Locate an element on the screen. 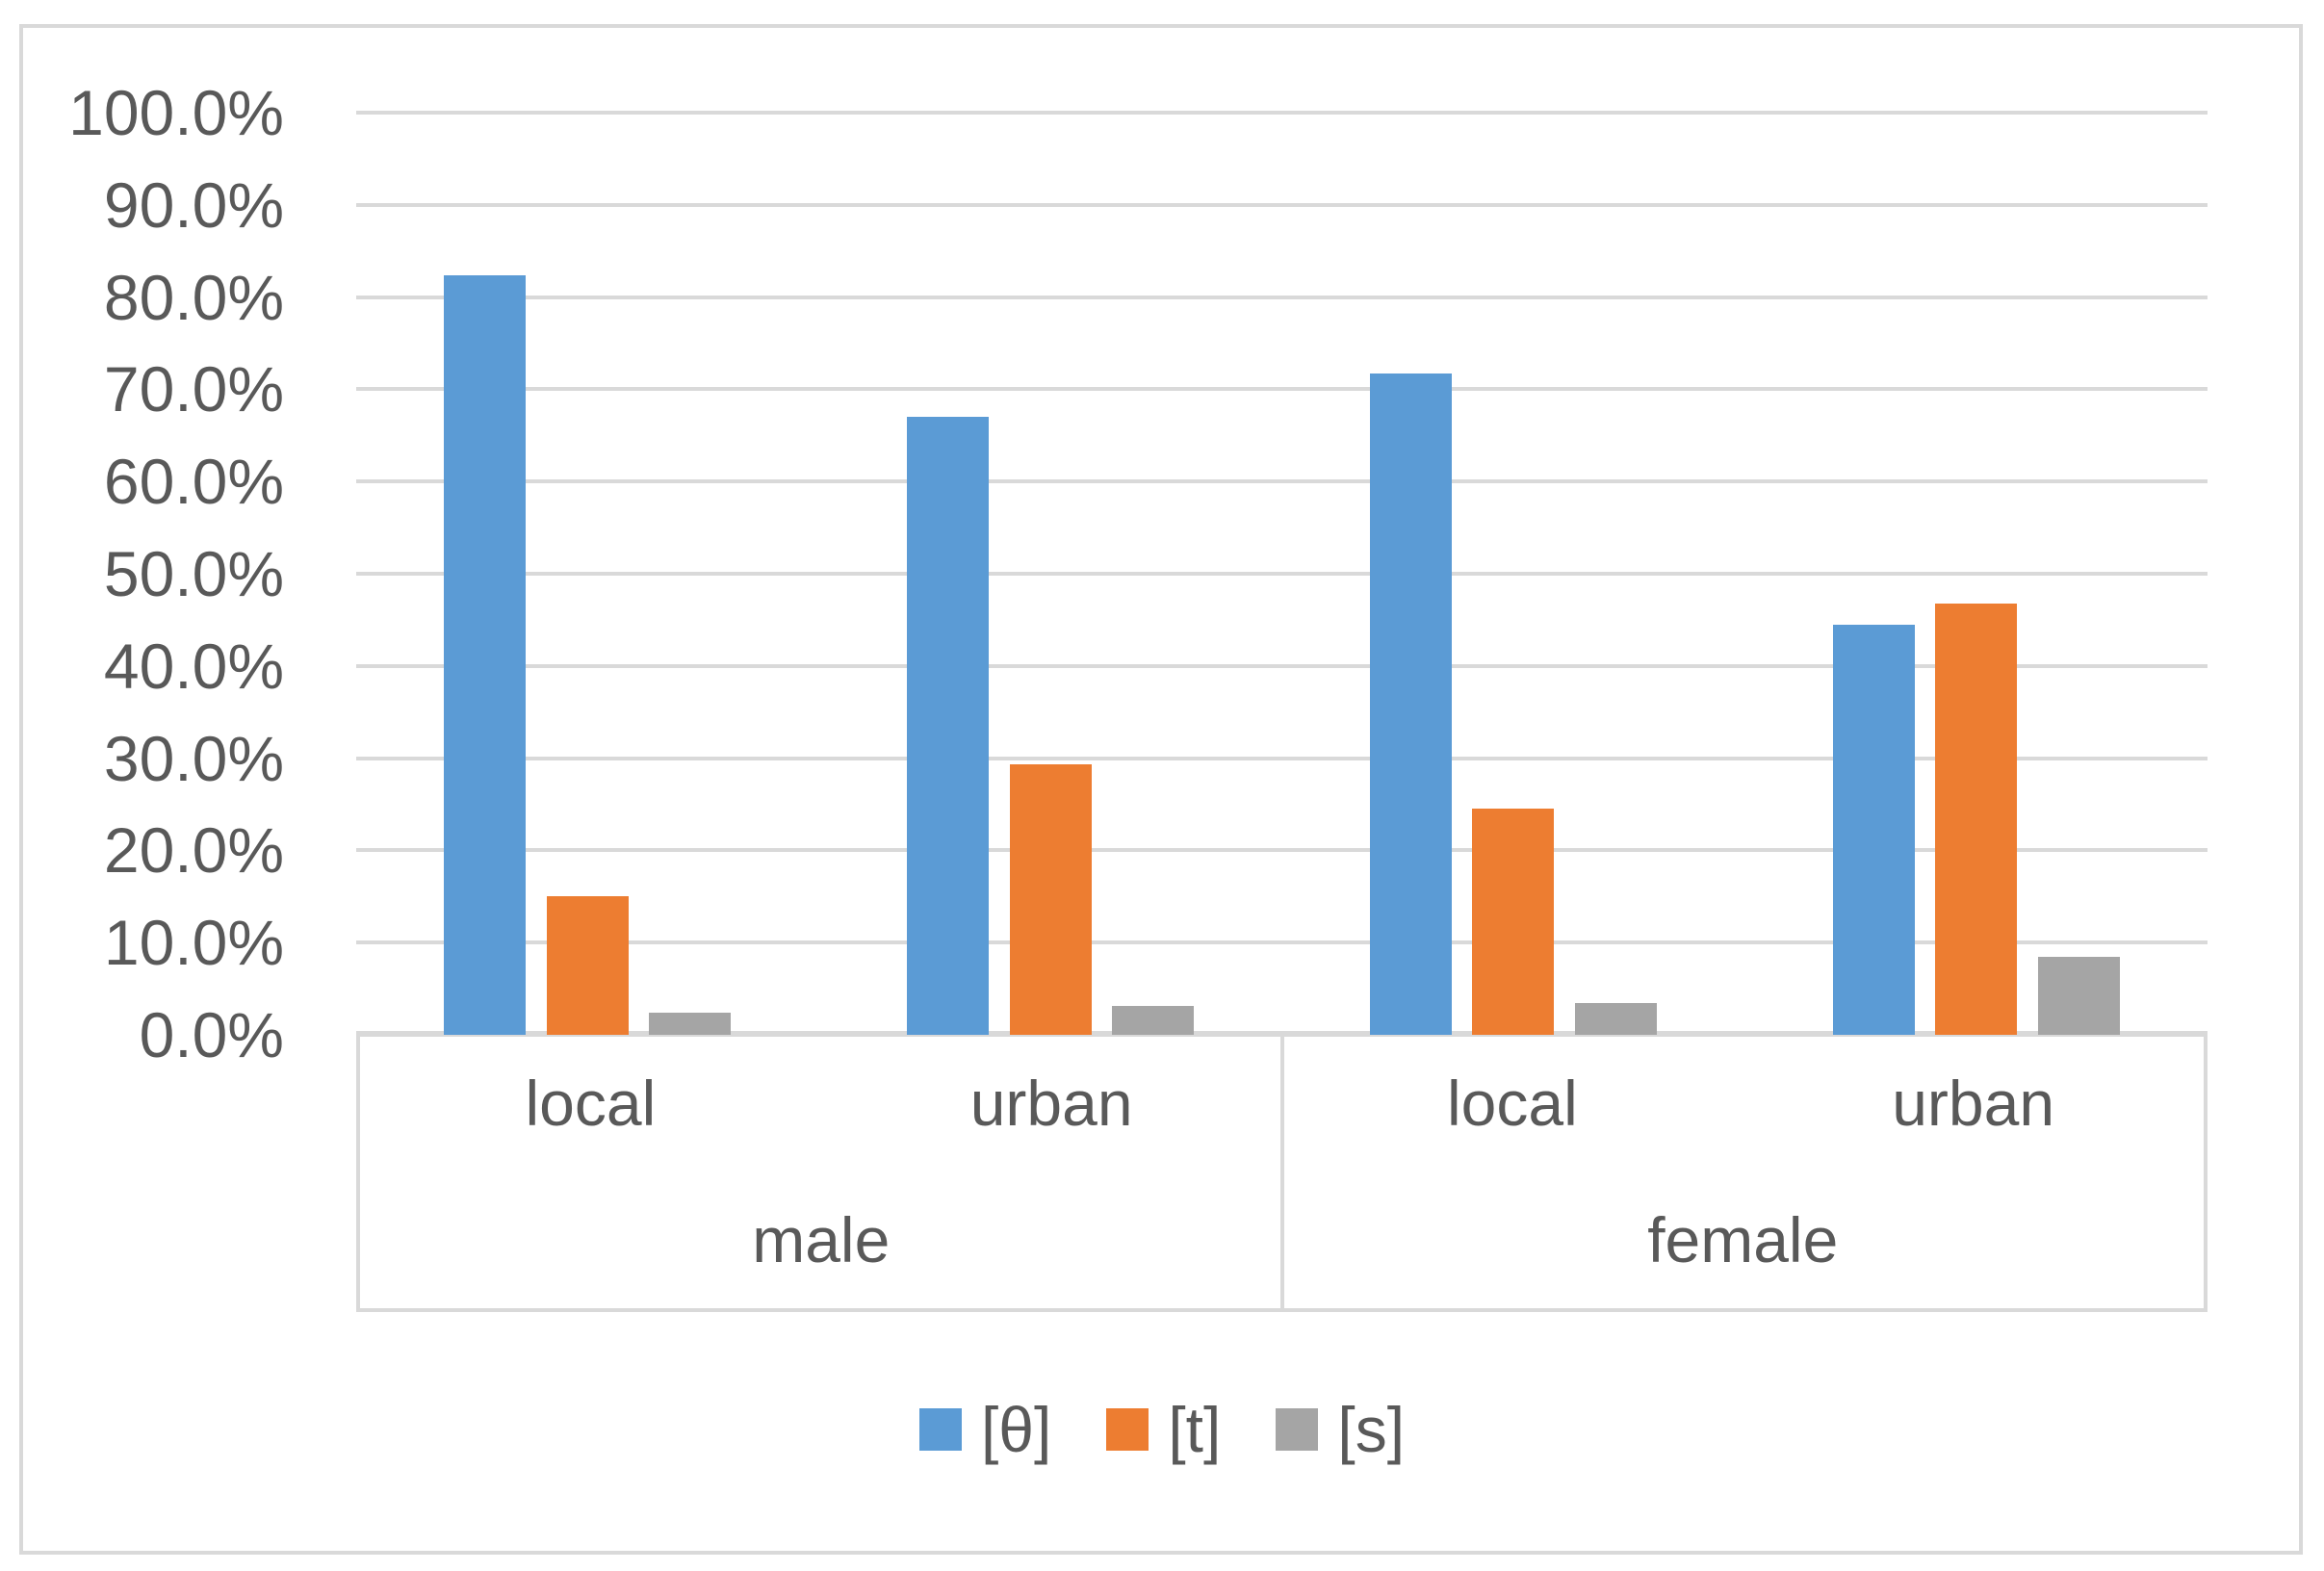 Image resolution: width=2324 pixels, height=1571 pixels. legend-swatch-s is located at coordinates (1297, 1429).